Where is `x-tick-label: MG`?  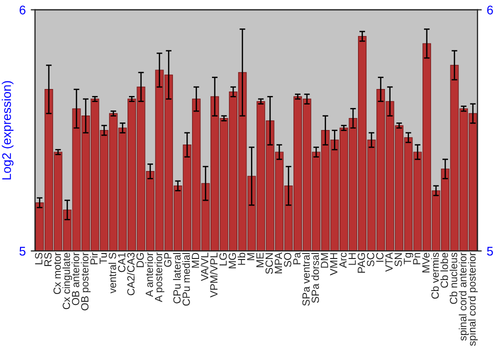
x-tick-label: MG is located at coordinates (232, 260).